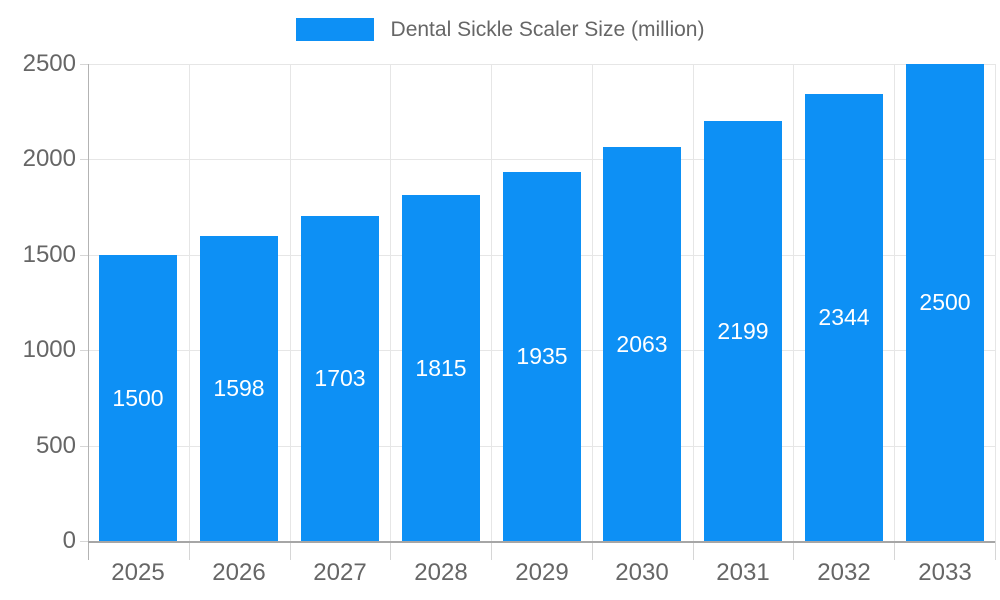 The height and width of the screenshot is (600, 1000). Describe the element at coordinates (49, 254) in the screenshot. I see `y-axis-label: 1500` at that location.